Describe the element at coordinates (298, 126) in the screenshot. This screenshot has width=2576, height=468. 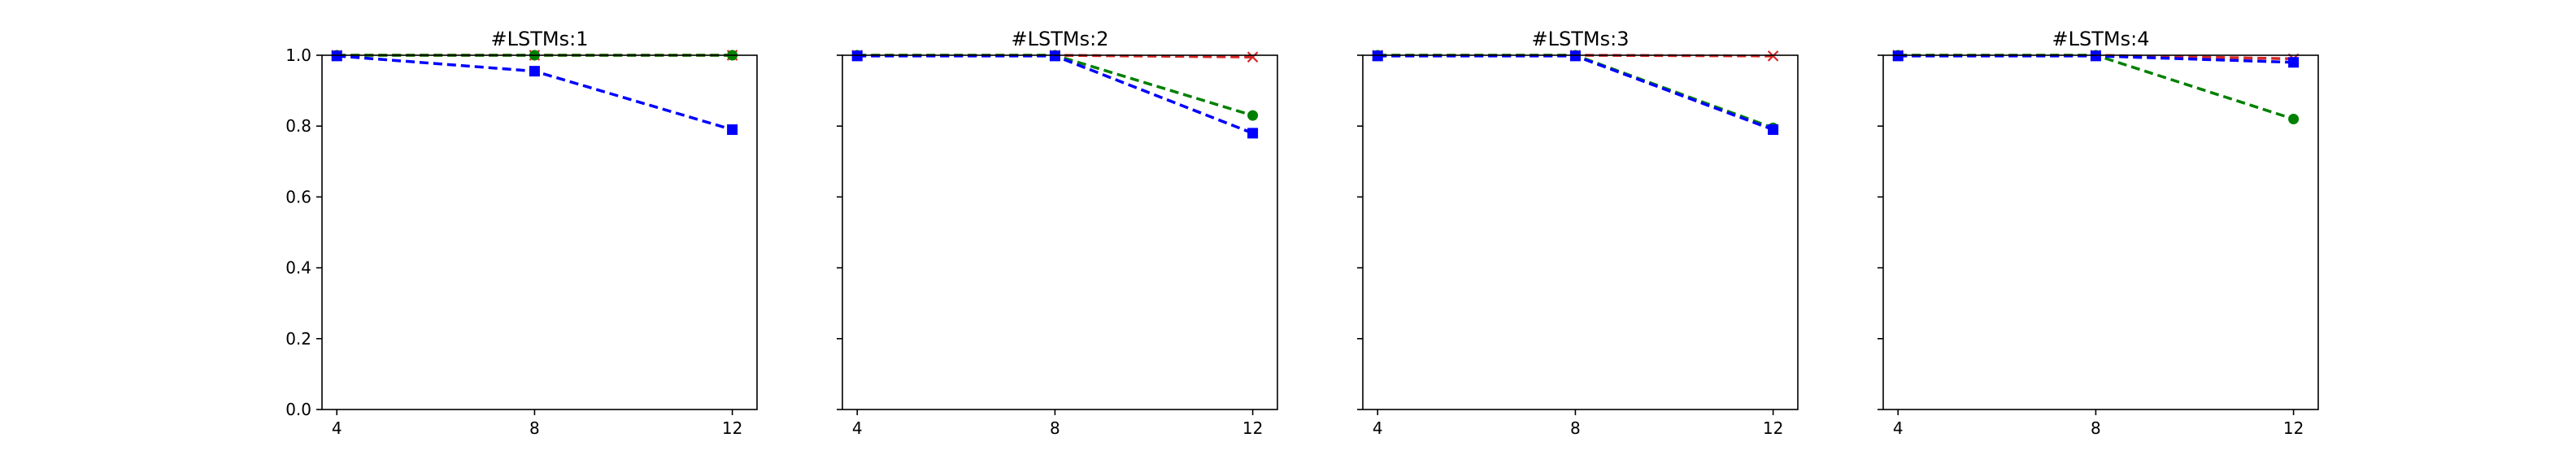
I see `y-tick-label: 0.8` at that location.